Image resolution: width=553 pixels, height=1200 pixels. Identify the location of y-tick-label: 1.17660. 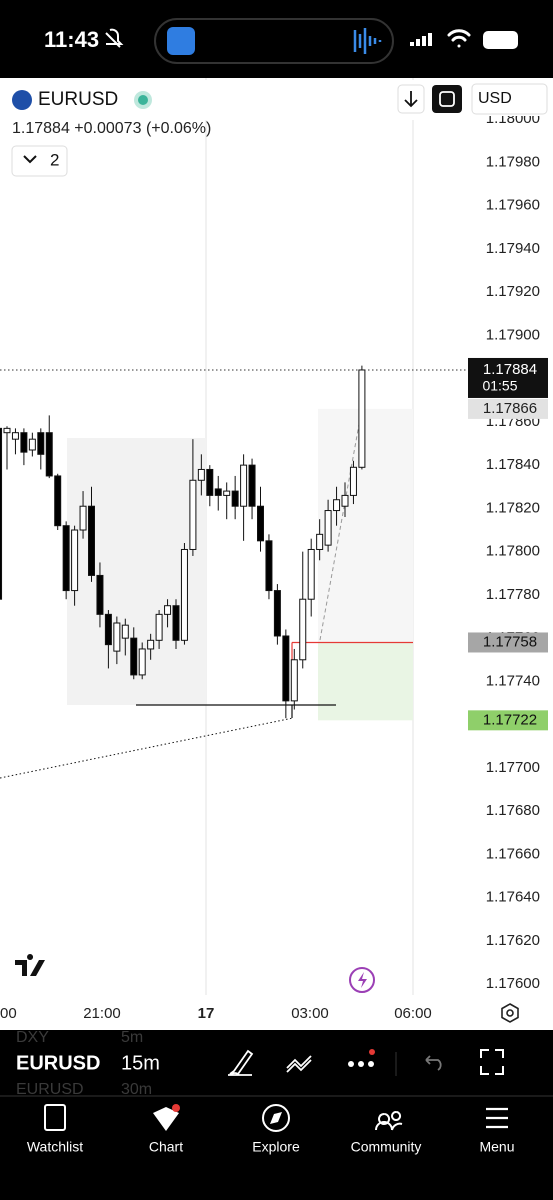
(513, 853).